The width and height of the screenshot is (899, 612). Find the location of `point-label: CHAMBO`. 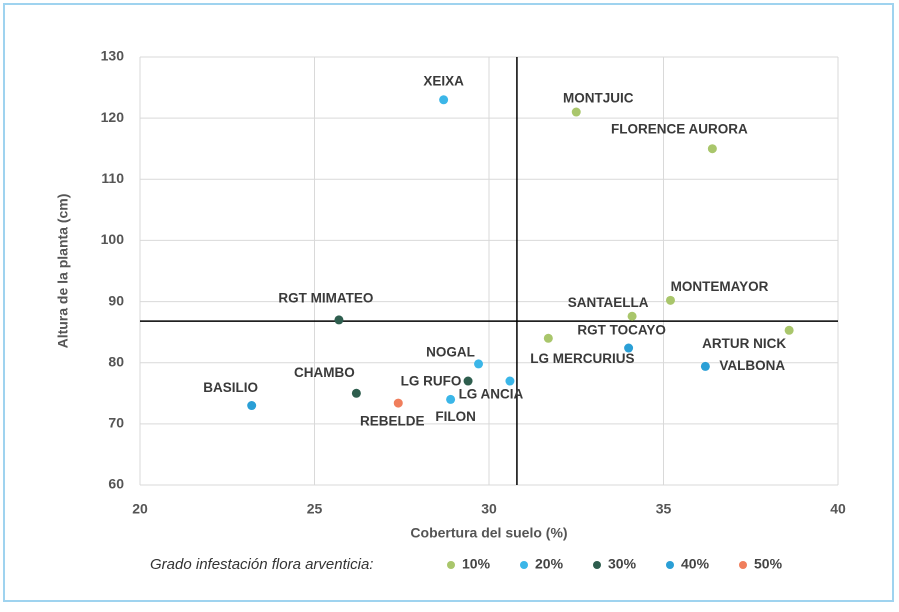

point-label: CHAMBO is located at coordinates (324, 372).